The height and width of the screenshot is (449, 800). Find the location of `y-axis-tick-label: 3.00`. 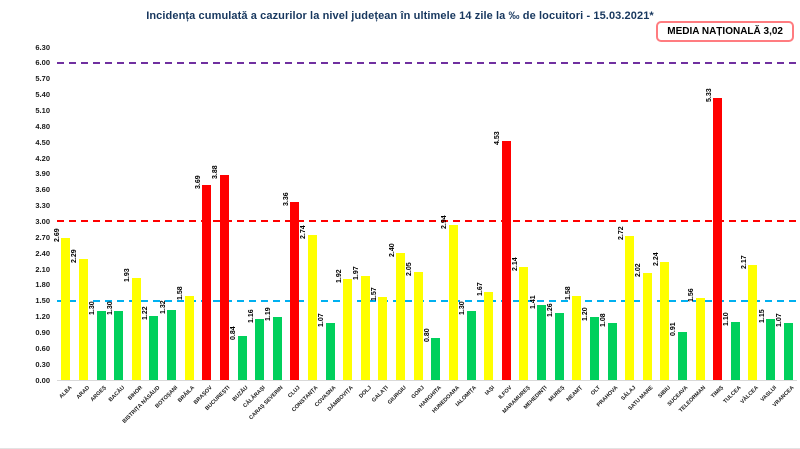

y-axis-tick-label: 3.00 is located at coordinates (42, 221).